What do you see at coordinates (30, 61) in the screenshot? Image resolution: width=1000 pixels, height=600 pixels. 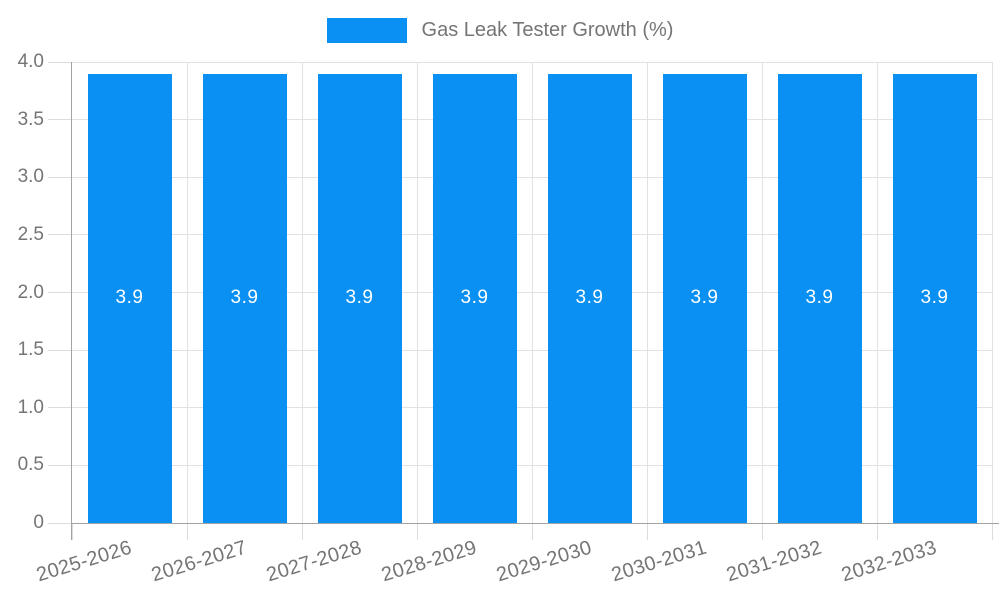 I see `y-tick-label: 4.0` at bounding box center [30, 61].